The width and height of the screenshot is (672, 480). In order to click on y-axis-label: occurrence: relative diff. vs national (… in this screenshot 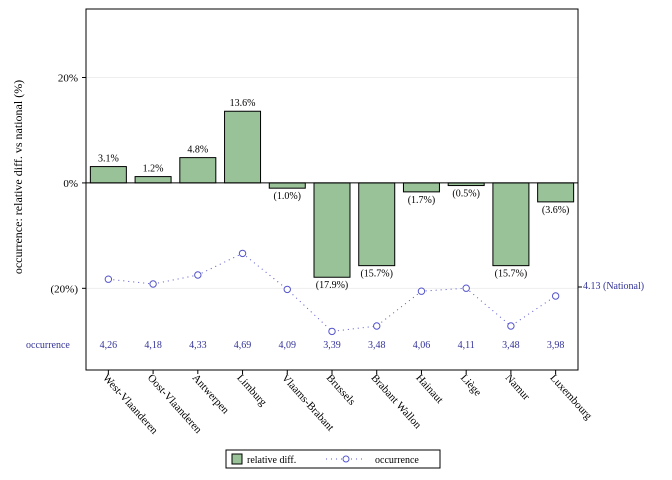, I will do `click(18, 177)`.